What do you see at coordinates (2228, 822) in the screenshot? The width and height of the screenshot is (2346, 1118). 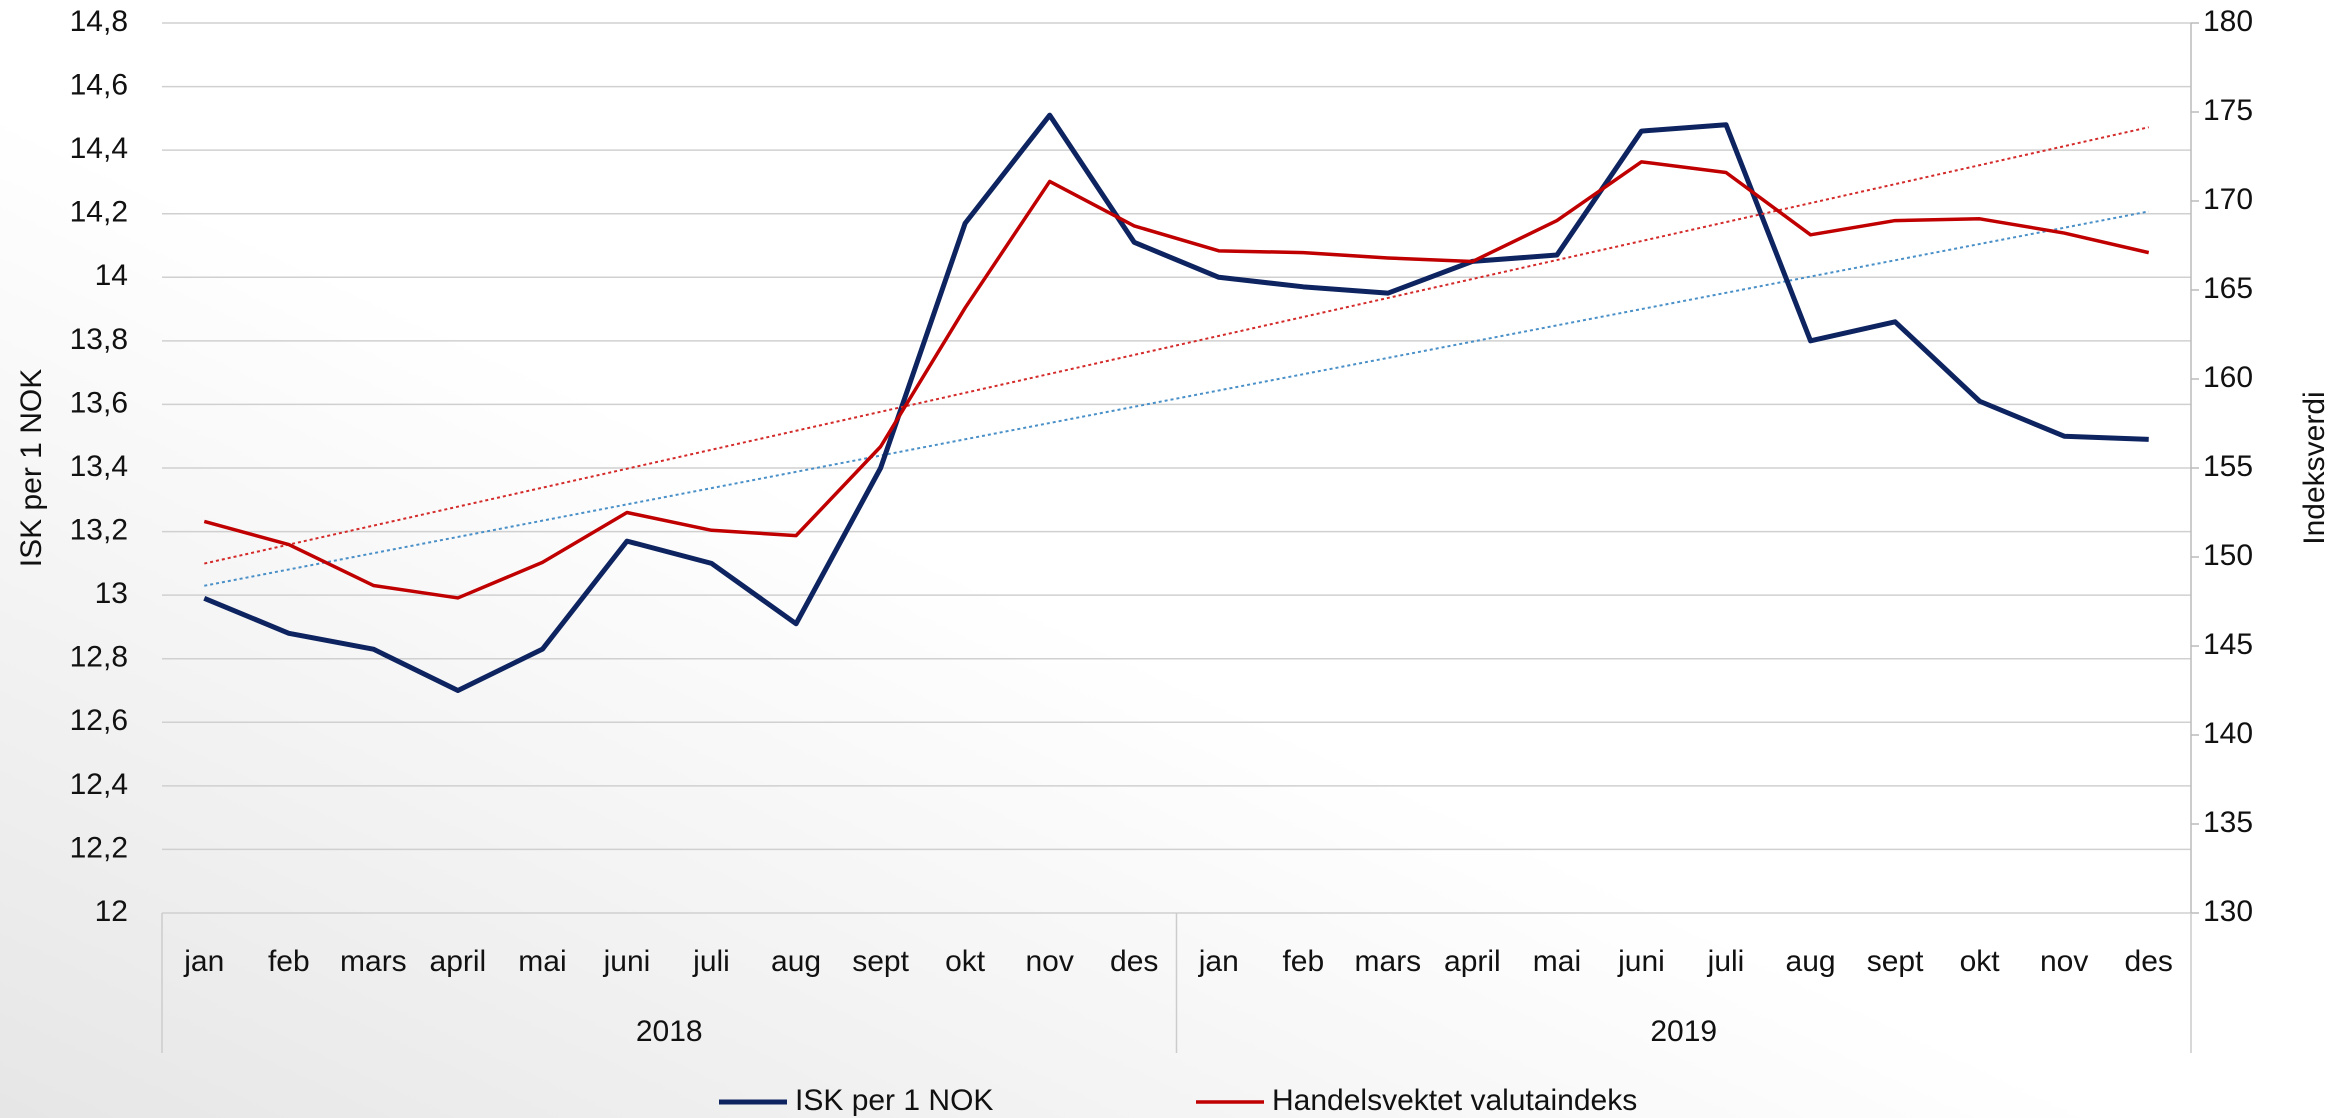 I see `y2-tick-label: 135` at bounding box center [2228, 822].